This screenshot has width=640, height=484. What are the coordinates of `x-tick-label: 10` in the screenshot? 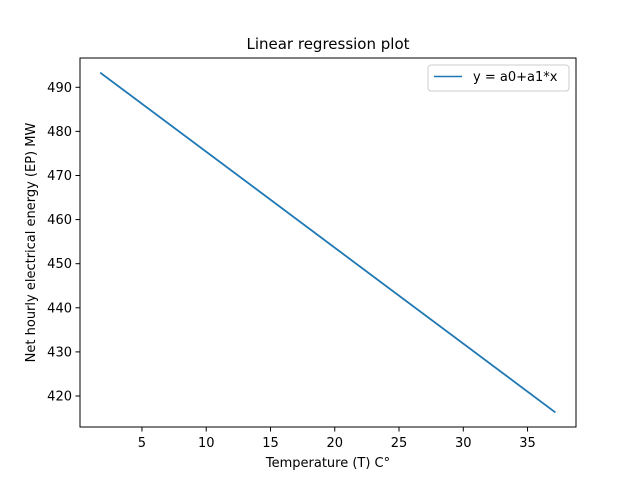 It's located at (206, 443).